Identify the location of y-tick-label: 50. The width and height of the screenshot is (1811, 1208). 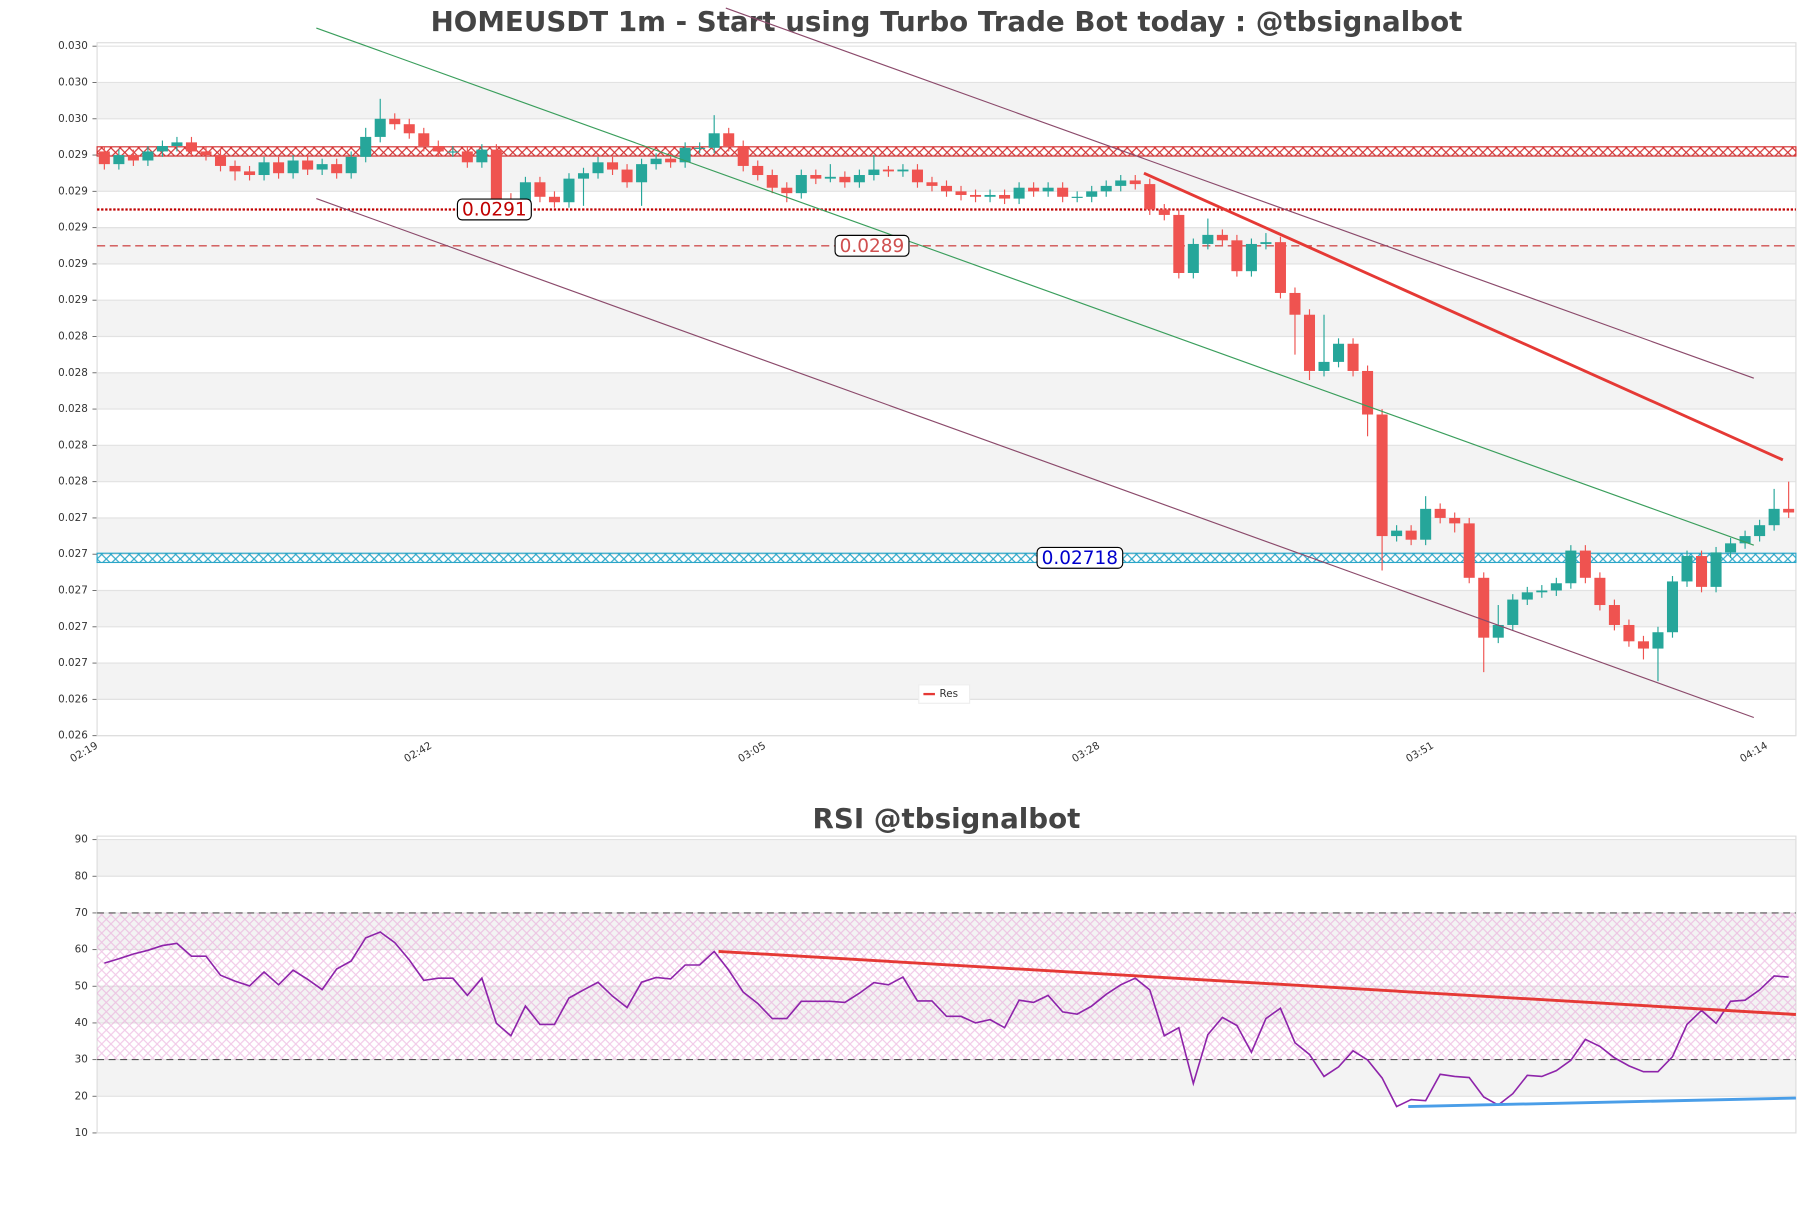
(81, 986).